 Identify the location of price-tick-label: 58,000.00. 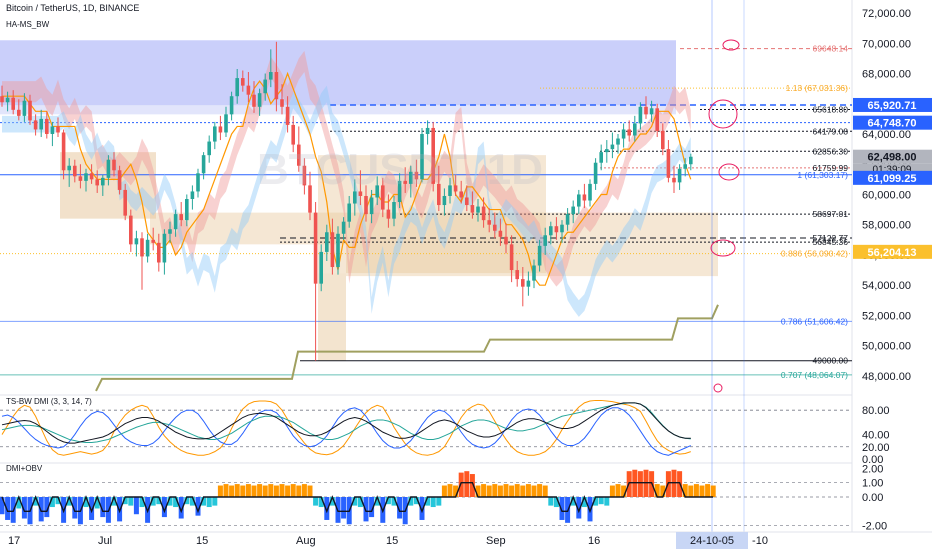
(886, 226).